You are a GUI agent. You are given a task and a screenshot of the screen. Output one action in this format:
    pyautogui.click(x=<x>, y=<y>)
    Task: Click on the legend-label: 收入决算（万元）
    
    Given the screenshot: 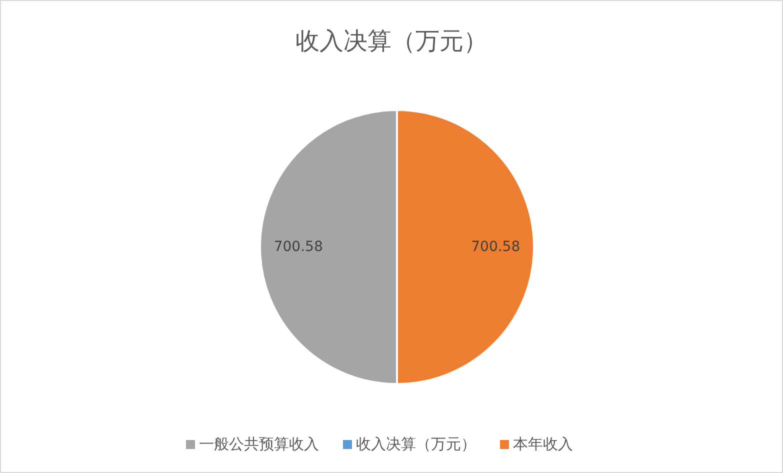 What is the action you would take?
    pyautogui.click(x=416, y=444)
    